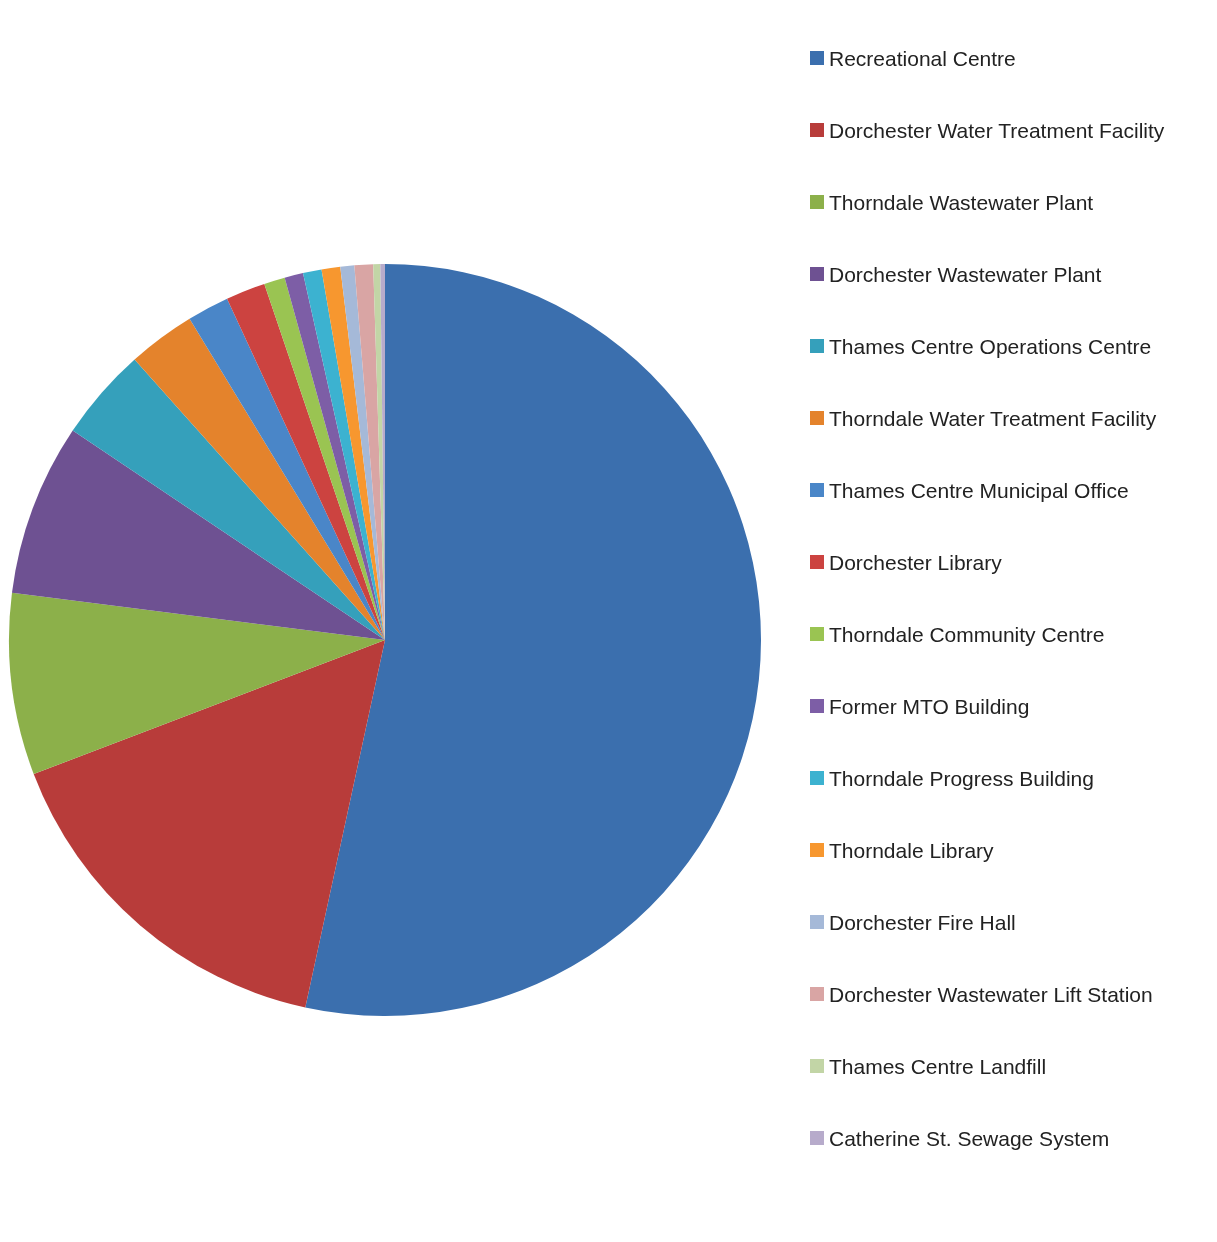  What do you see at coordinates (990, 346) in the screenshot?
I see `legend-label: Thames Centre Operations Centre` at bounding box center [990, 346].